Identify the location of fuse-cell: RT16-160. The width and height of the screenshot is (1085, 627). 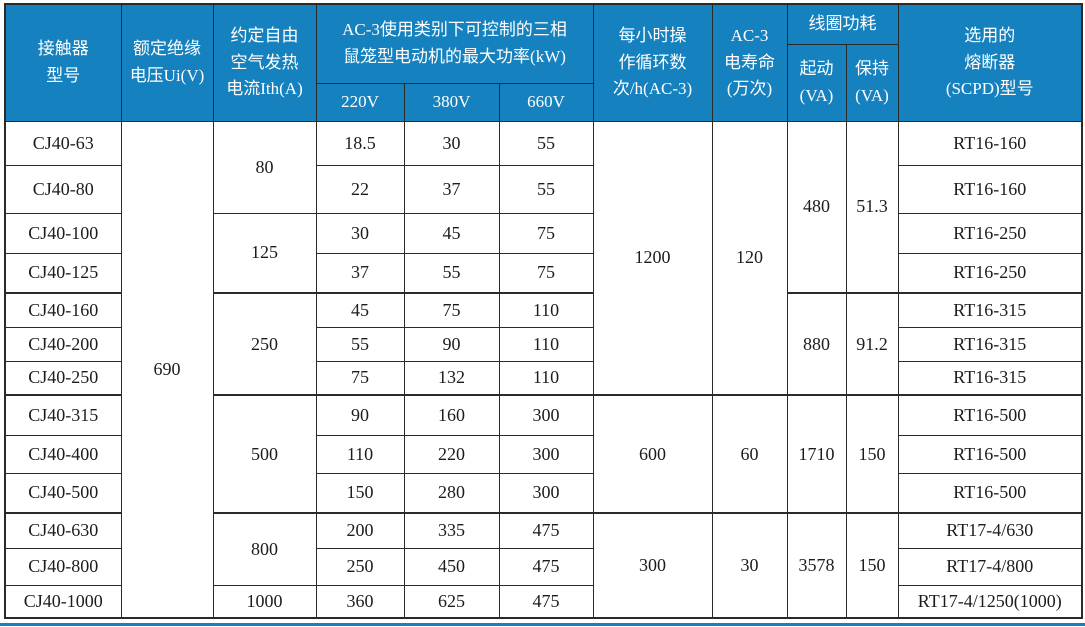
(990, 143).